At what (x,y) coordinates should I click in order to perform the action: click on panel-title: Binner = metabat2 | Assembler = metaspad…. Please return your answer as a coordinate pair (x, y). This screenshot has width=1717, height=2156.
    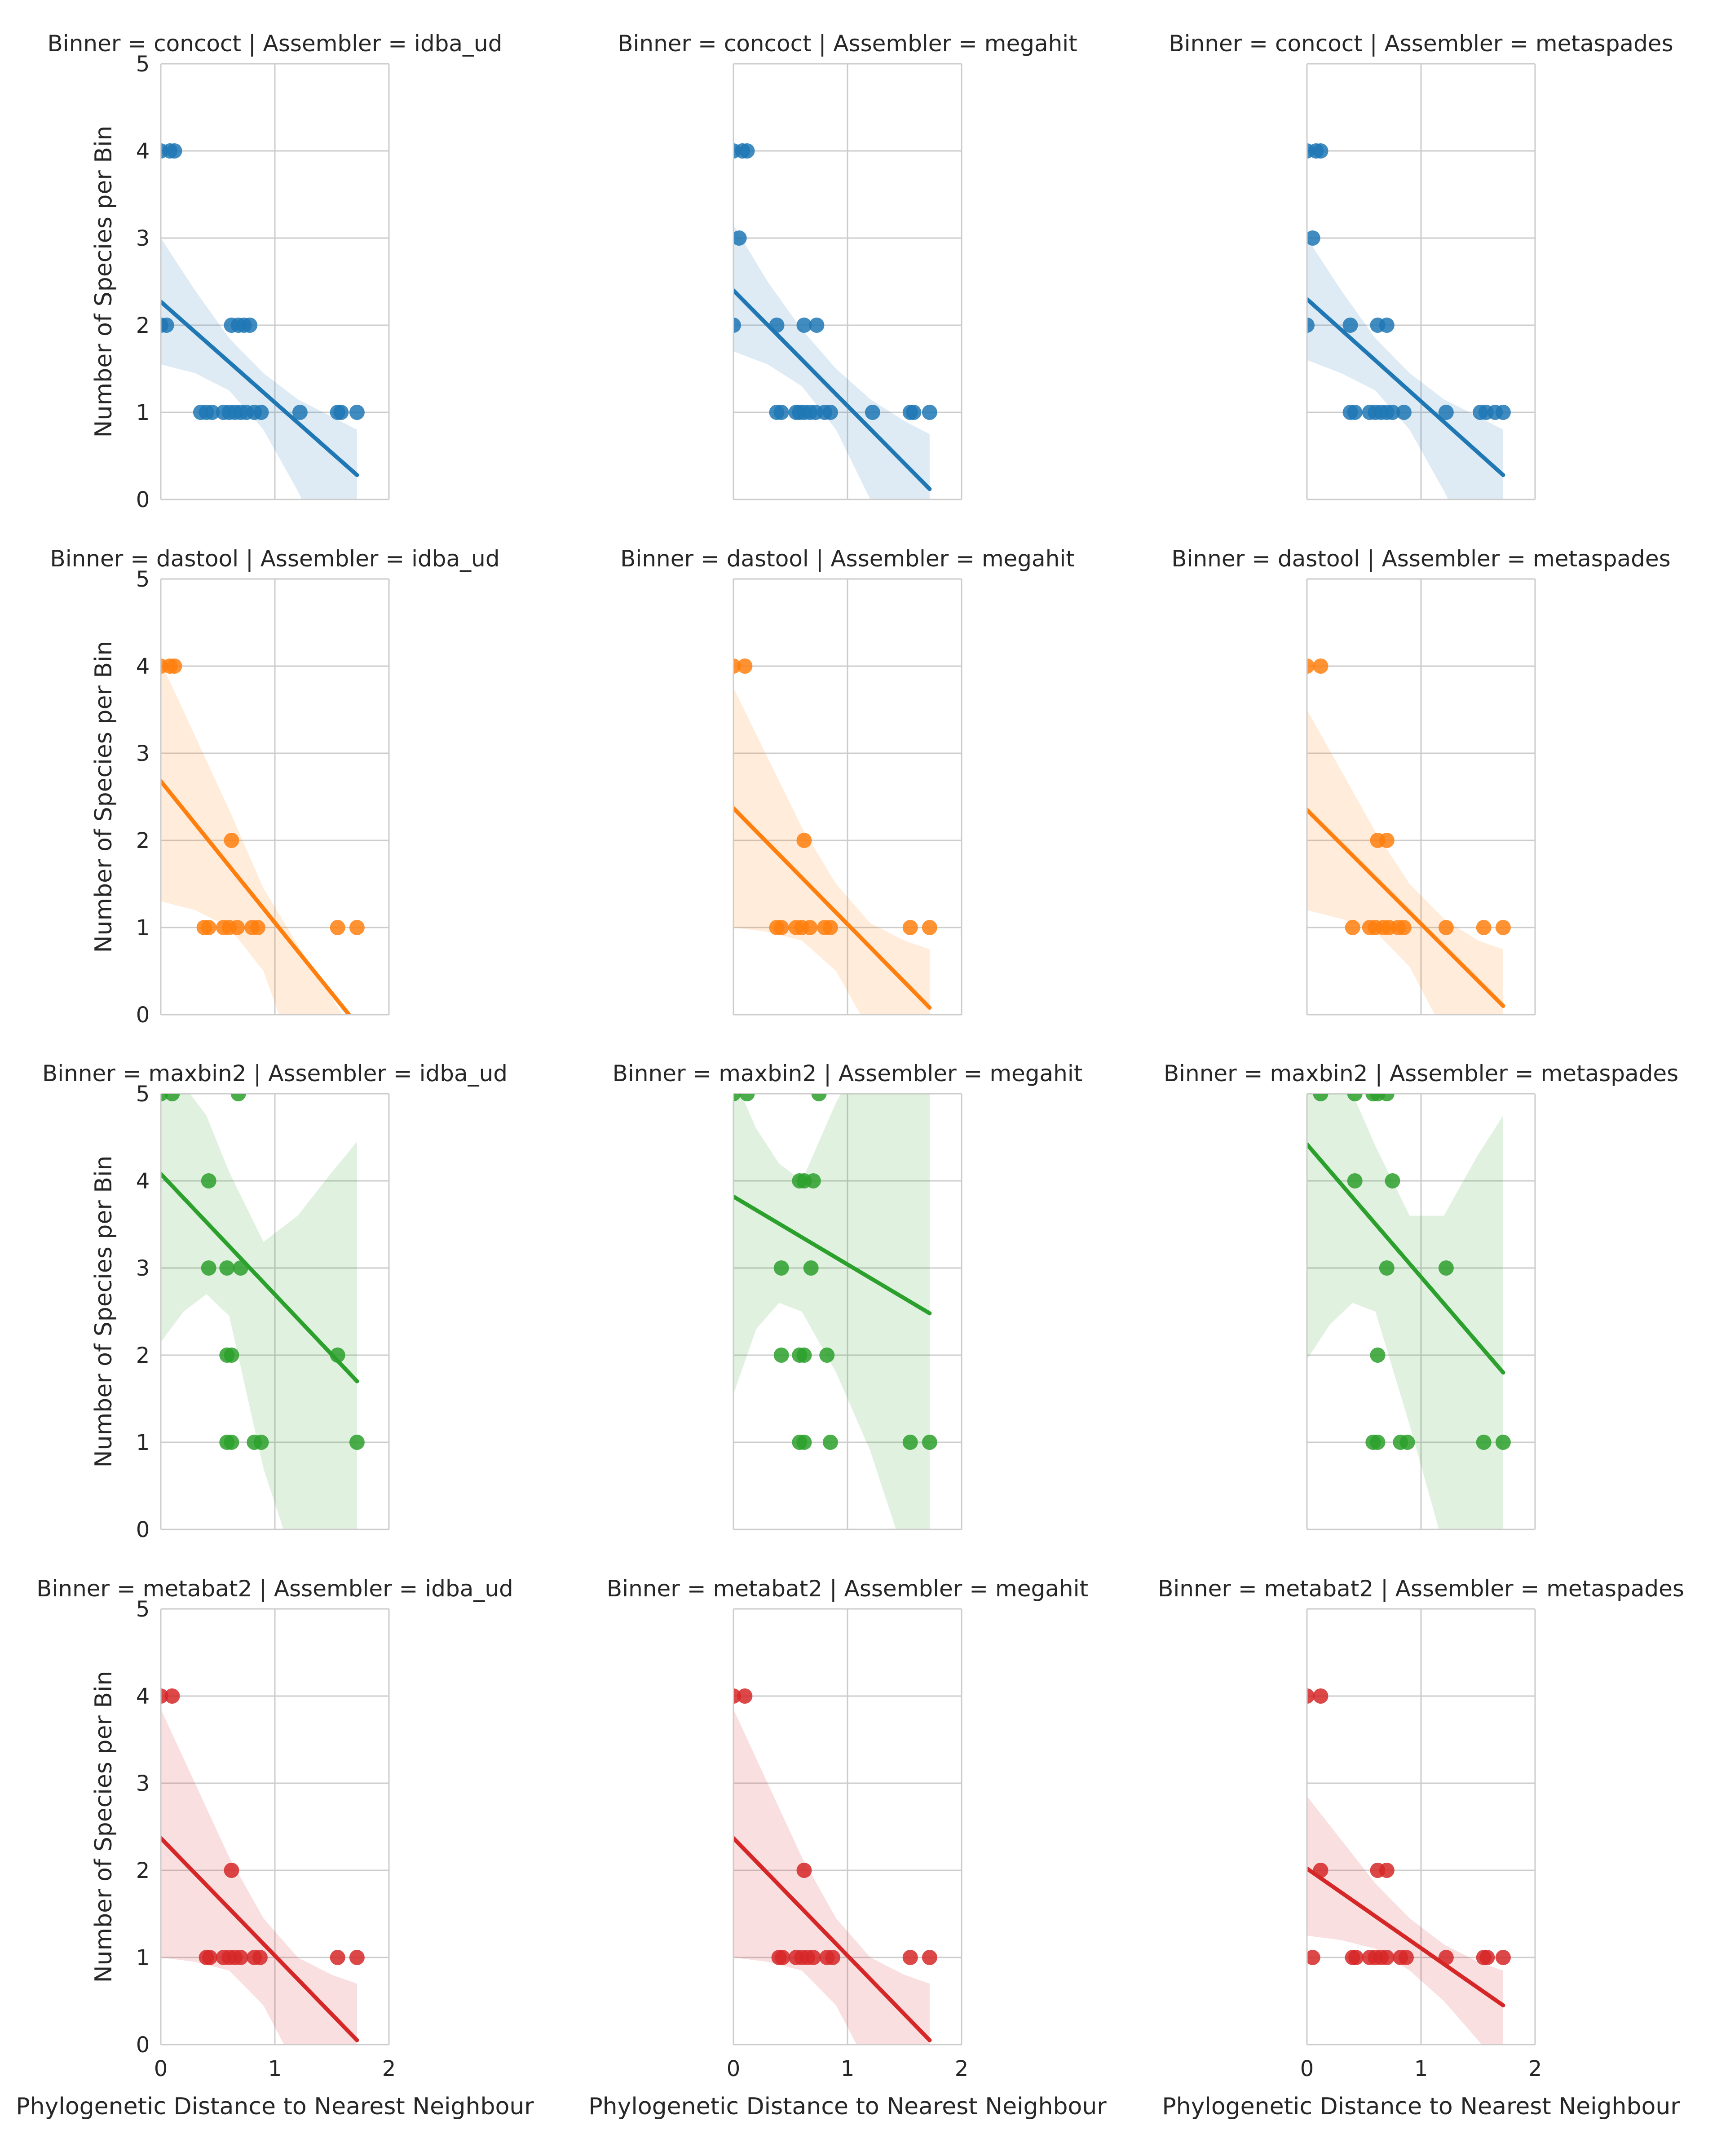
    Looking at the image, I should click on (1421, 1589).